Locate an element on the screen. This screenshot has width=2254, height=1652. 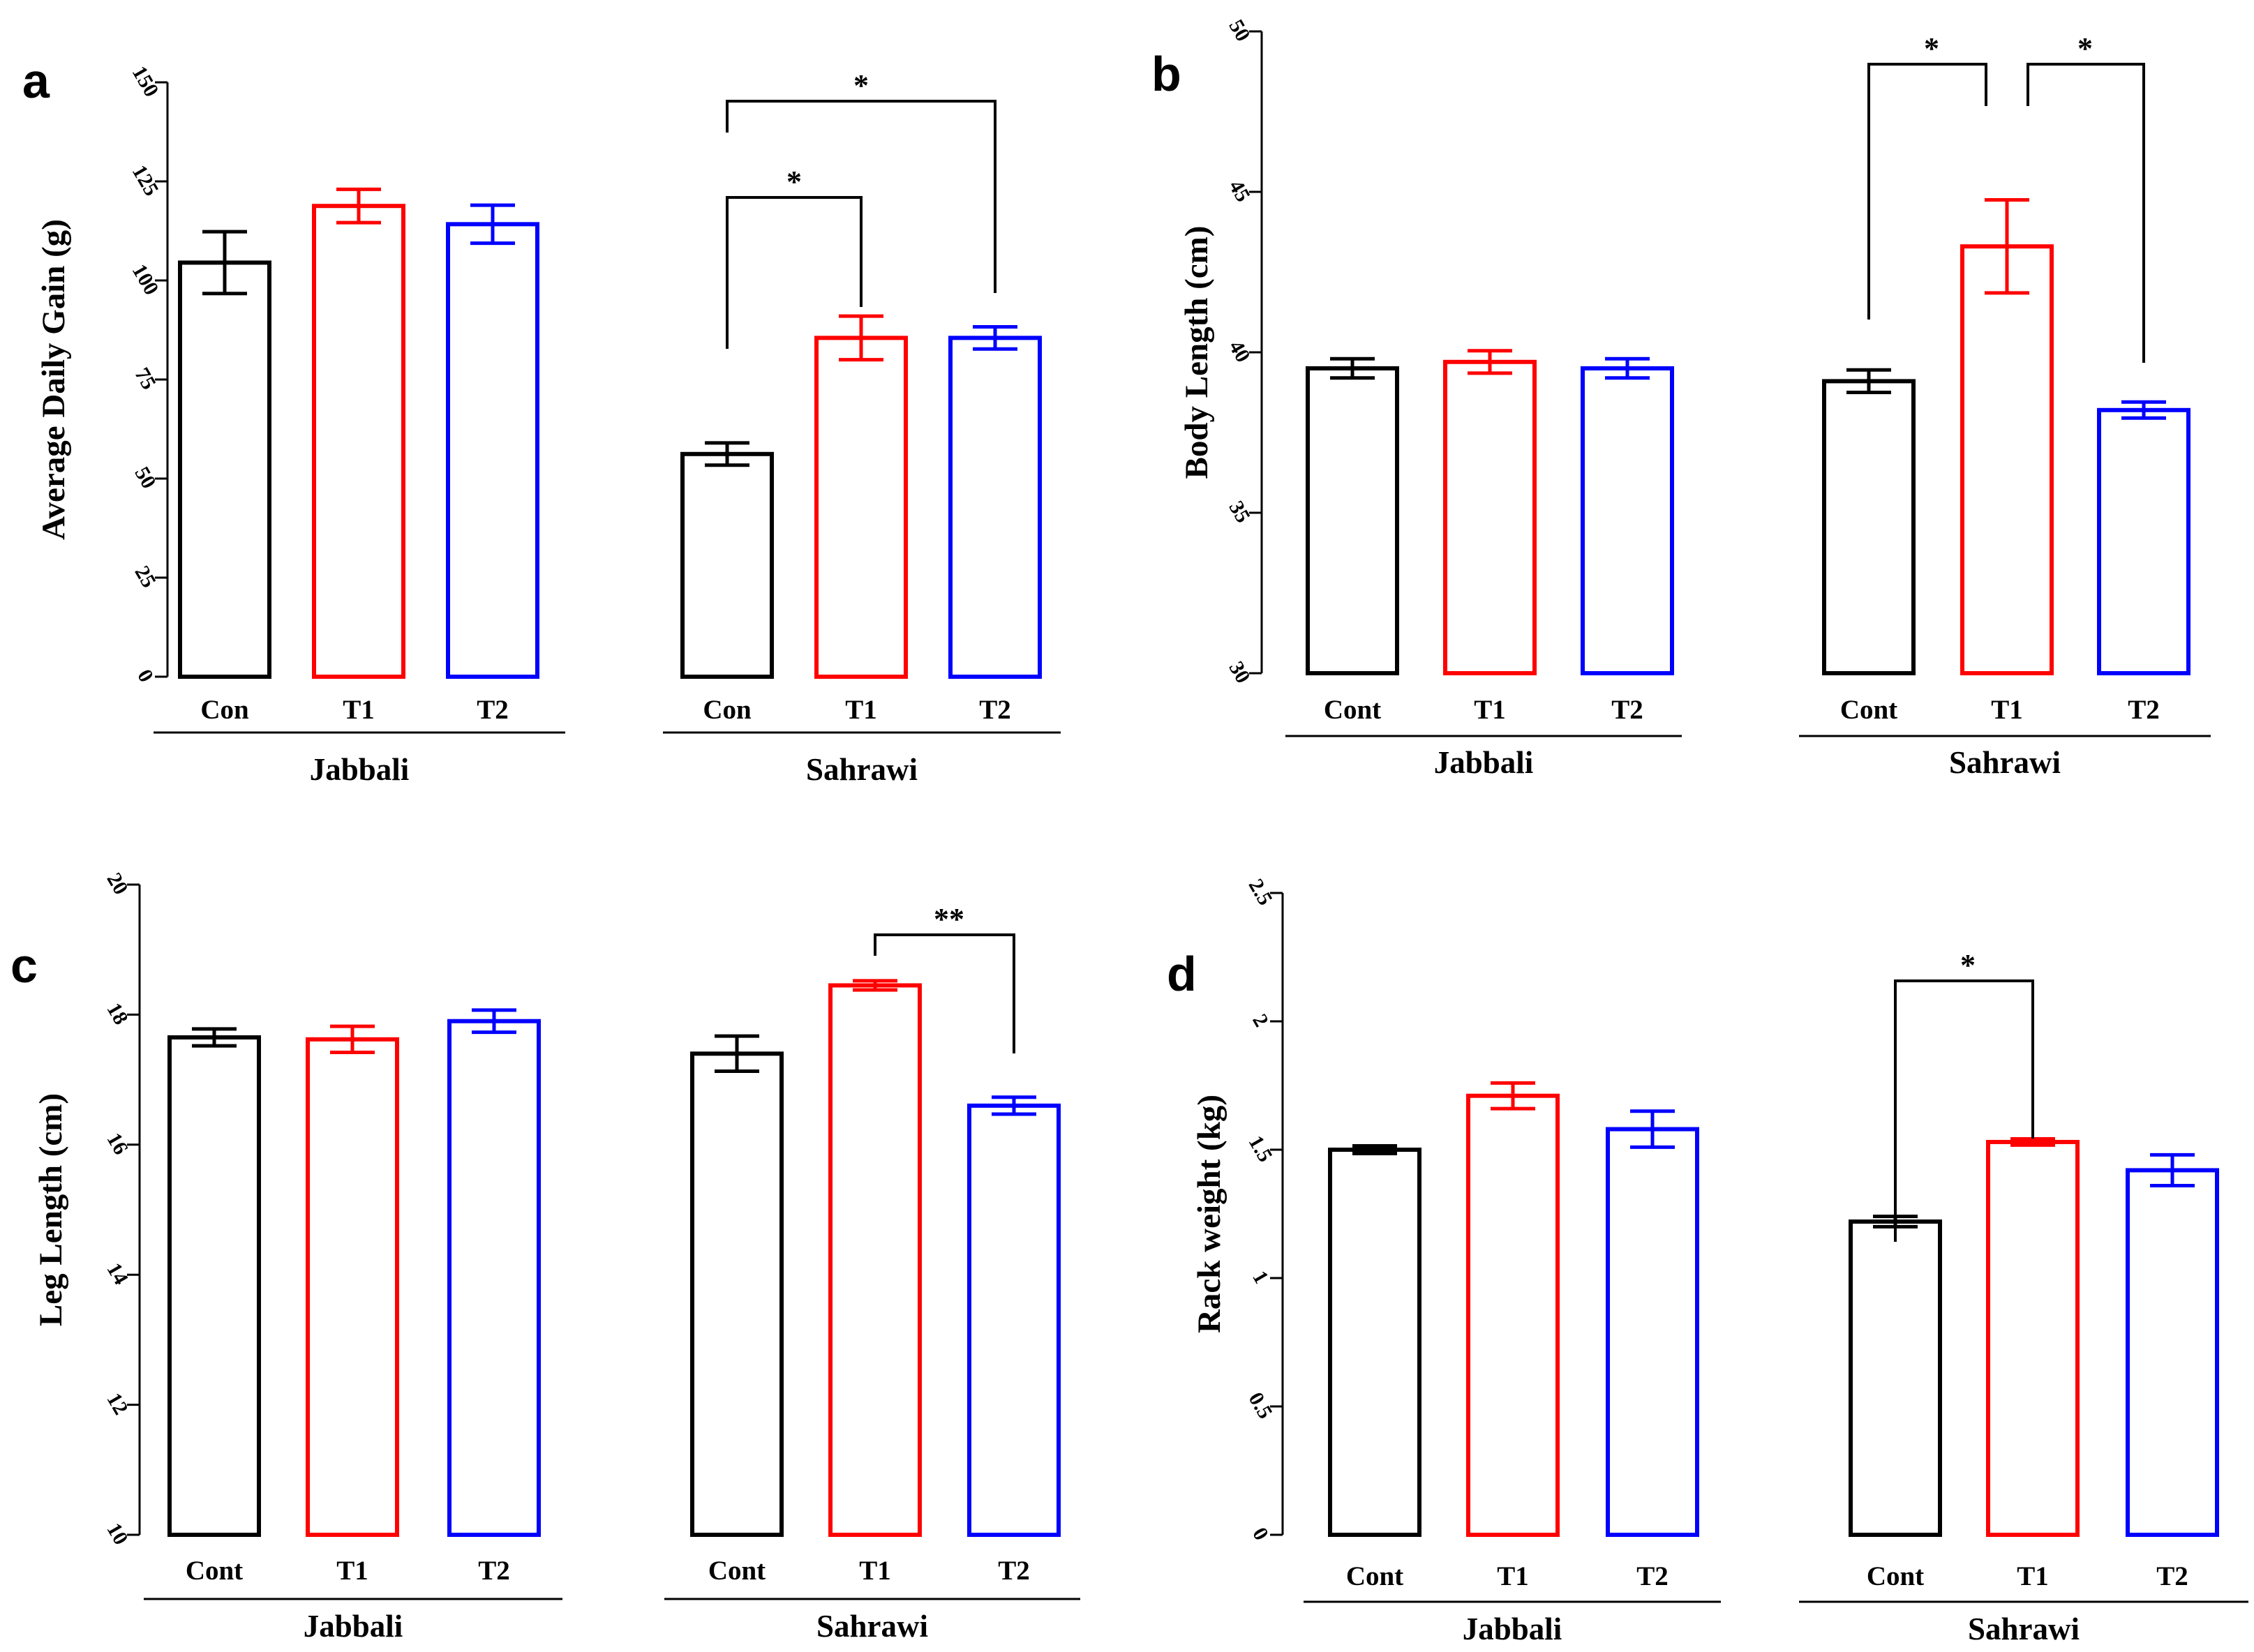
y-tick-label: 100 is located at coordinates (145, 279).